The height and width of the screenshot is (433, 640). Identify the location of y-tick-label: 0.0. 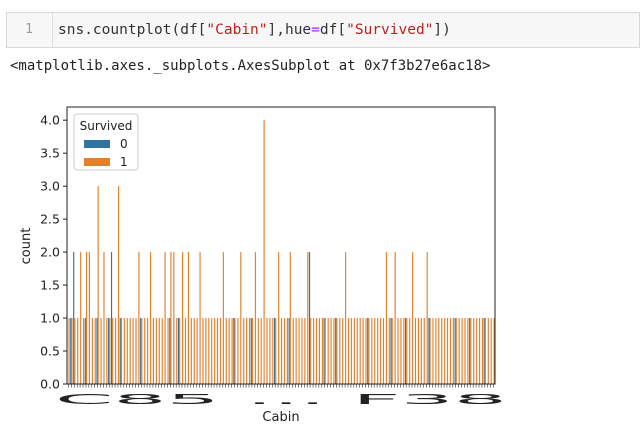
(50, 384).